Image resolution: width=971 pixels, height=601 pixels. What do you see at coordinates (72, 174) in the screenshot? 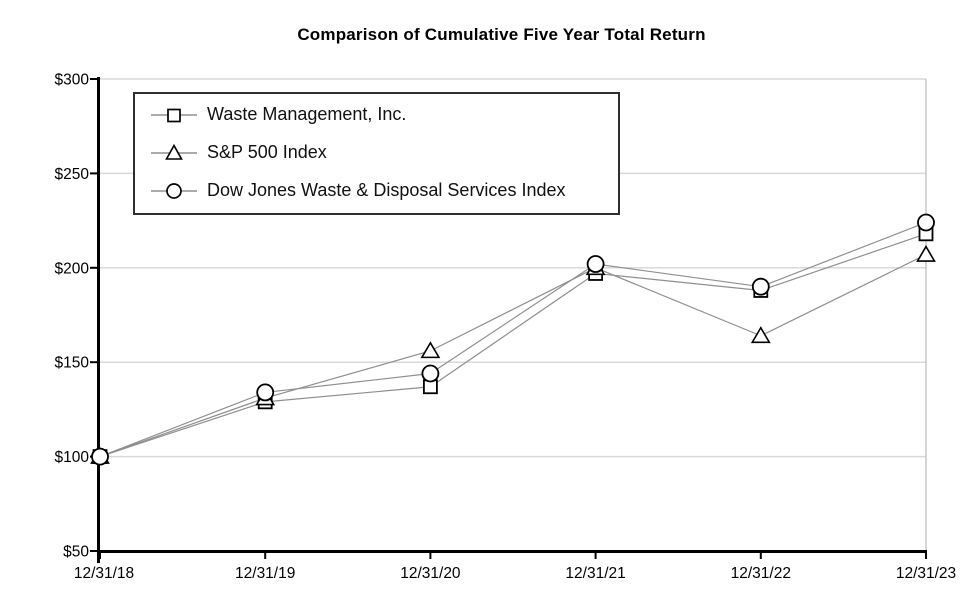
I see `y-axis-tick-label: $250` at bounding box center [72, 174].